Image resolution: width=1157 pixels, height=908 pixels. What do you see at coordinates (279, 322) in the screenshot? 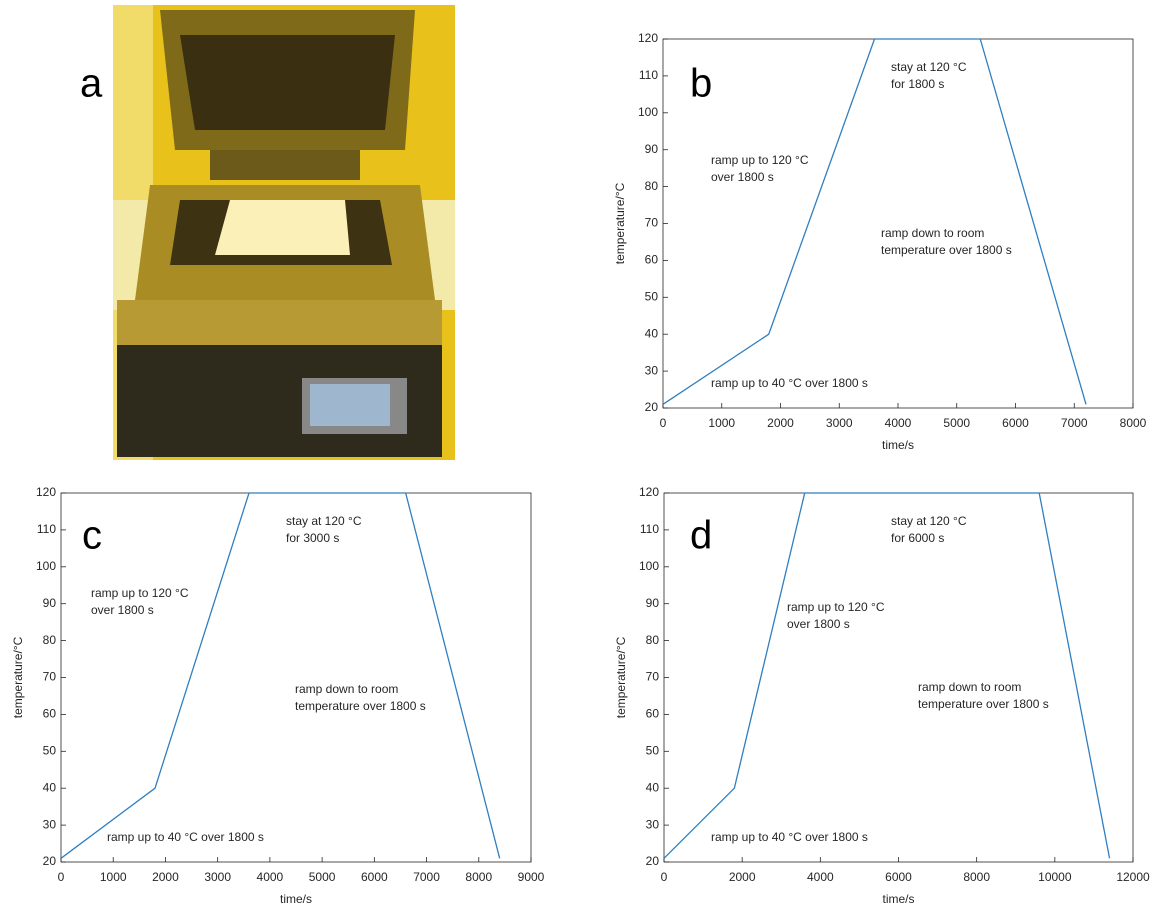
I see `photo-top-panel` at bounding box center [279, 322].